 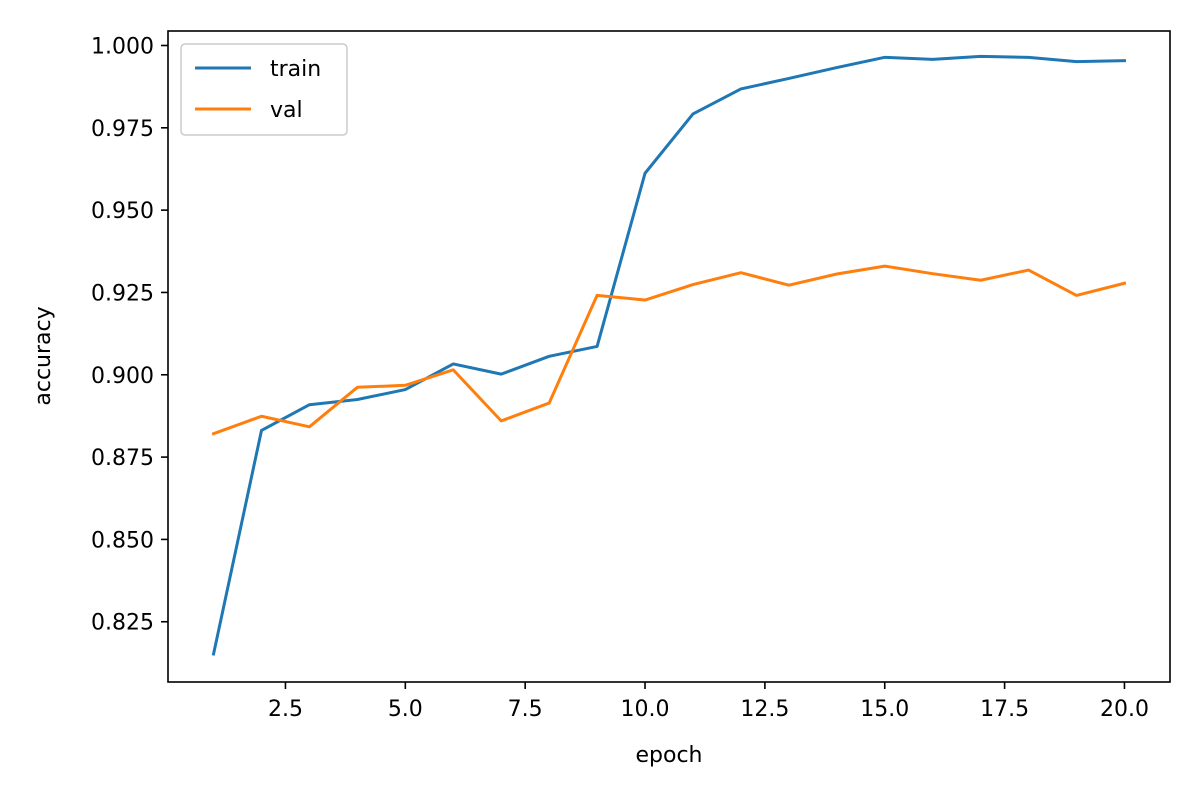 I want to click on x-axis: 2.5 5.0 7.5 10.0 12.5 15.0 17.5 20.0, so click(x=708, y=702).